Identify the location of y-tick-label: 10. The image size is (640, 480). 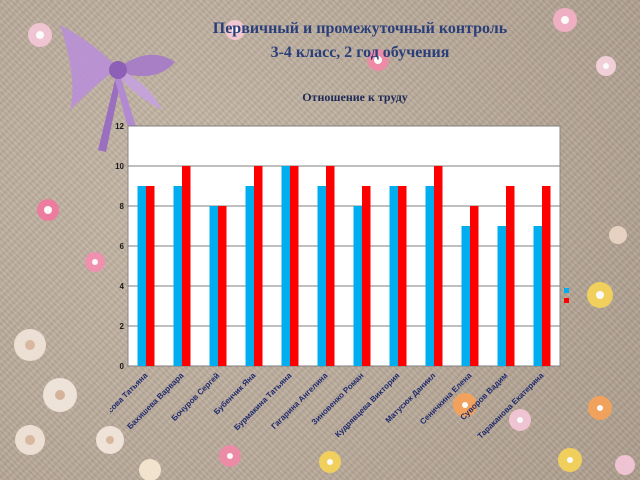
(119, 166).